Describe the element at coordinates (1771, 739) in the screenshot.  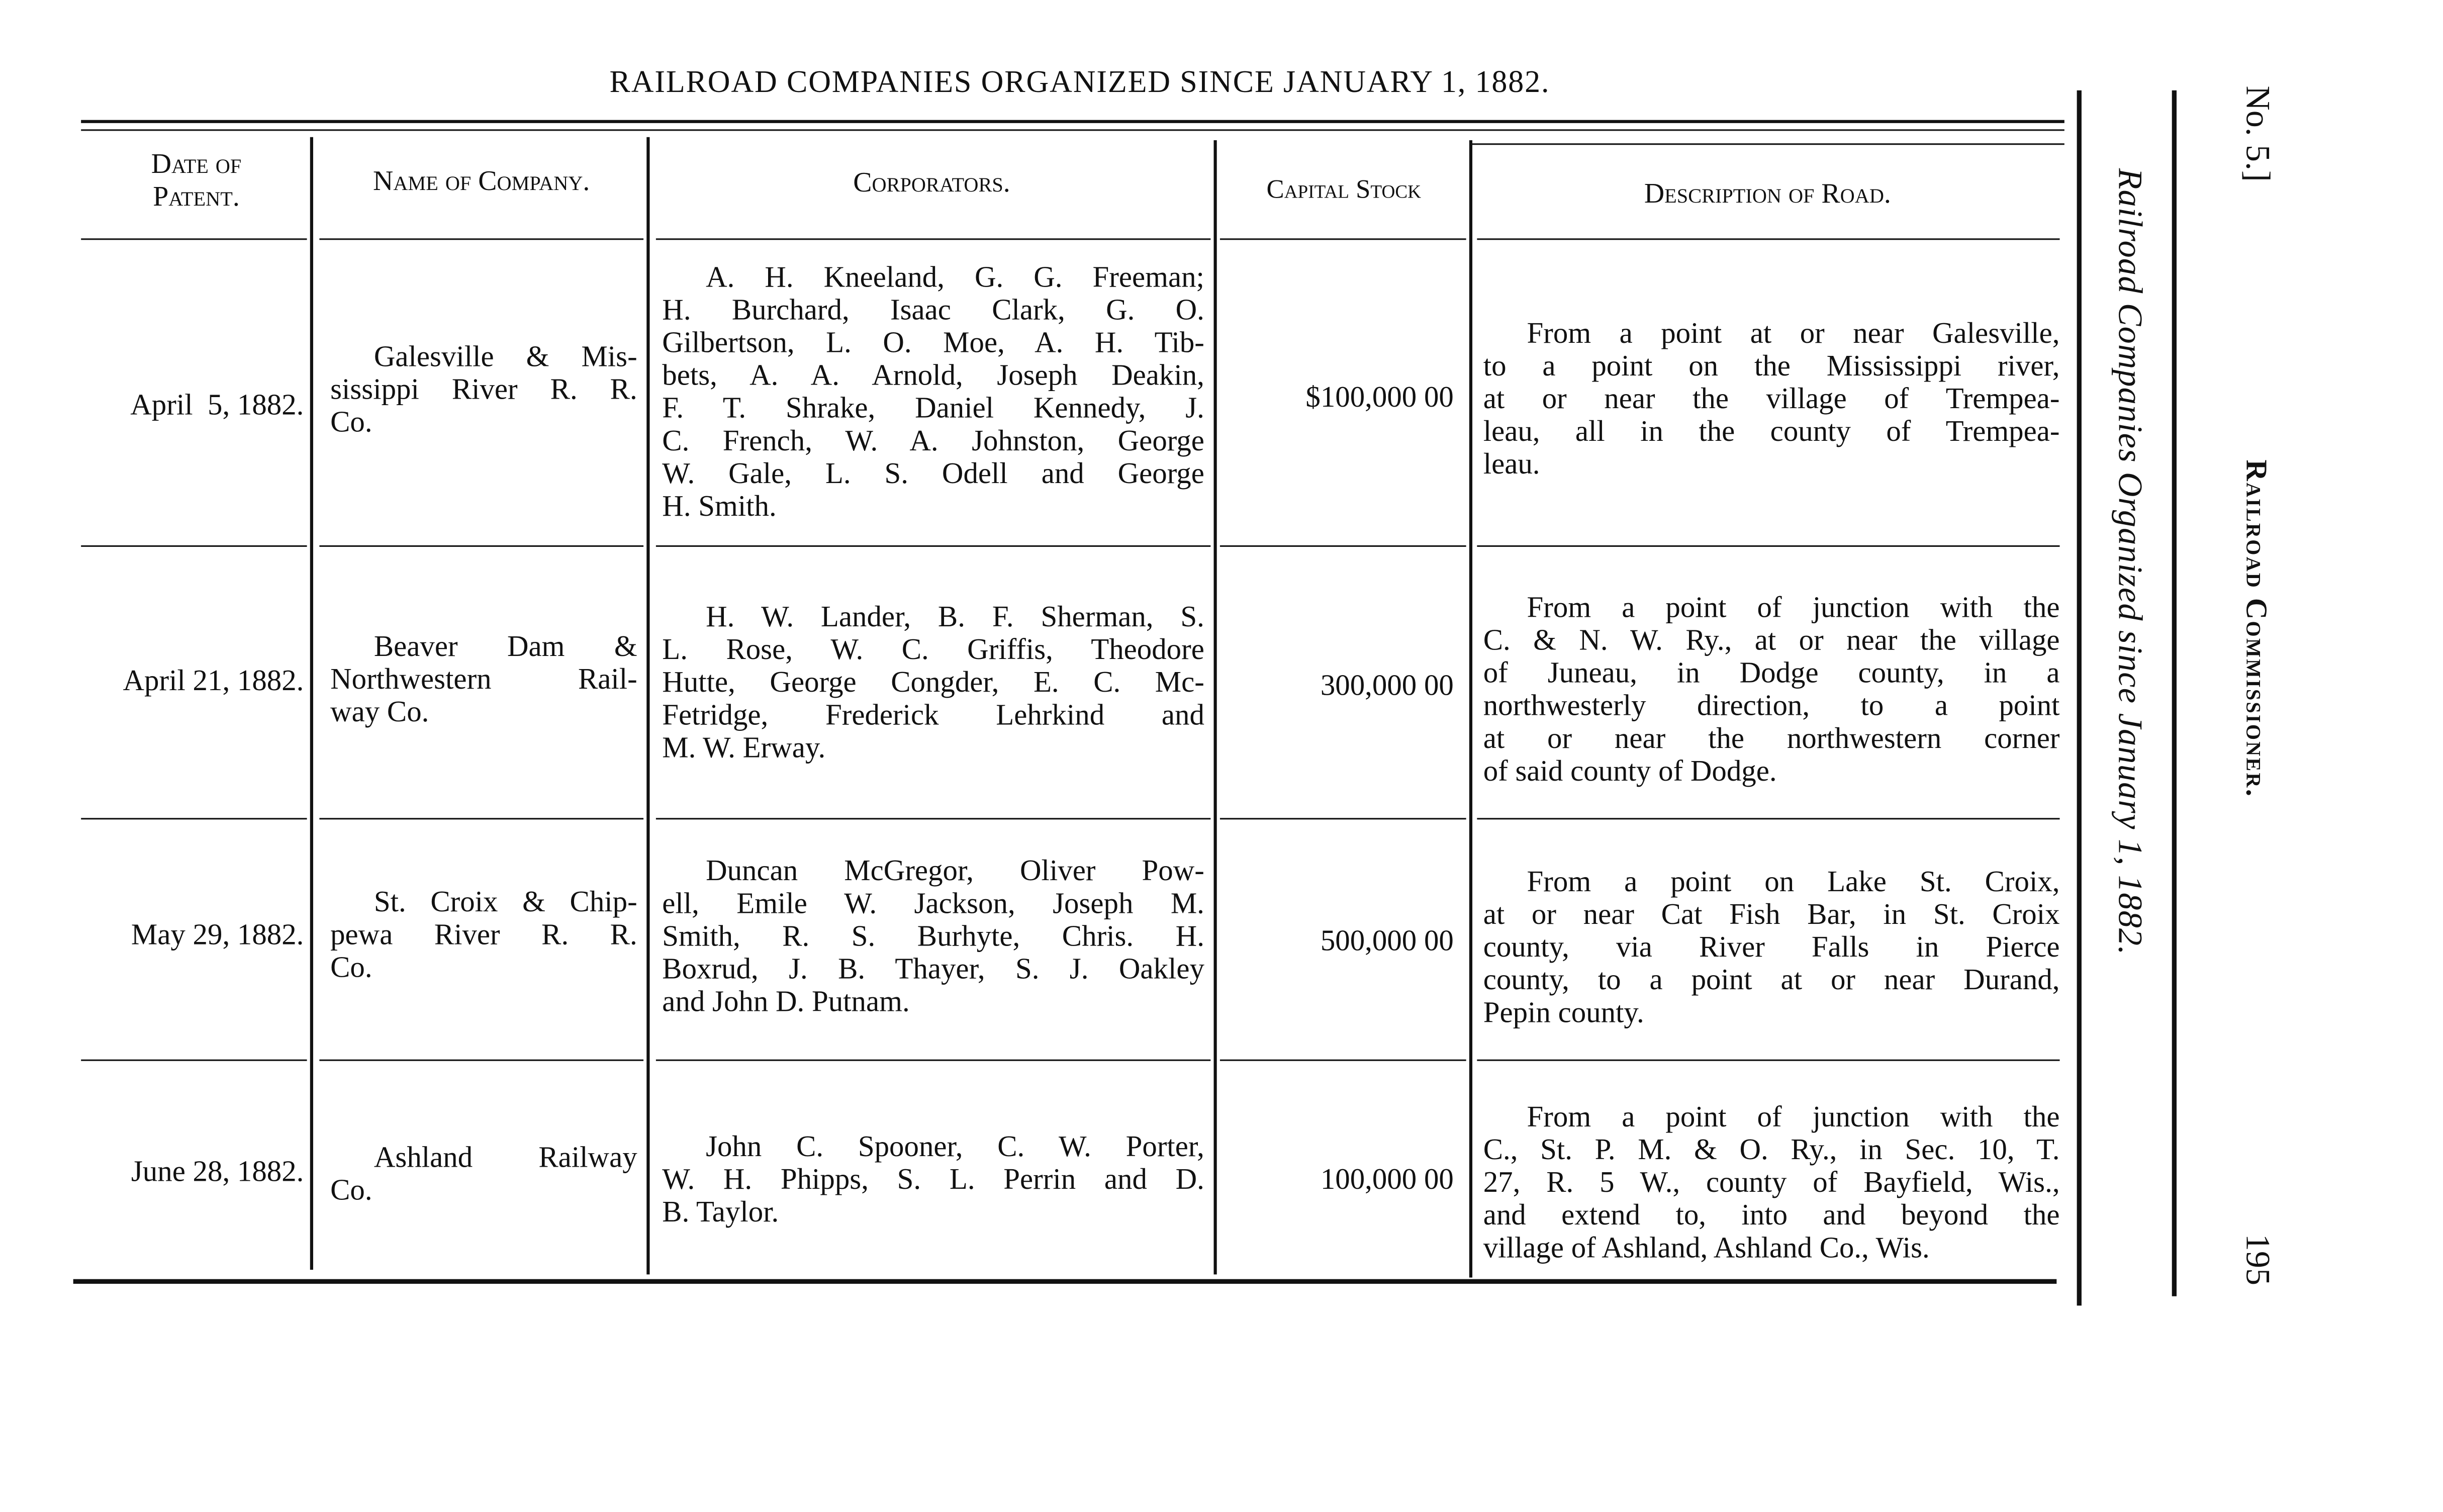
I see `text-line: at or near the northwestern corner` at that location.